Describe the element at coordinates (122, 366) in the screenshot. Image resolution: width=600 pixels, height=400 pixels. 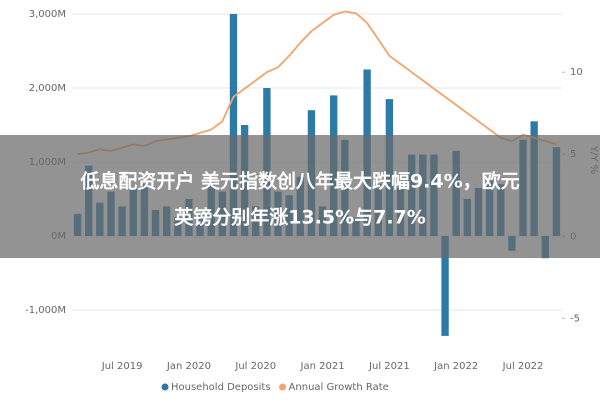
I see `x-tick-label: Jul 2019` at that location.